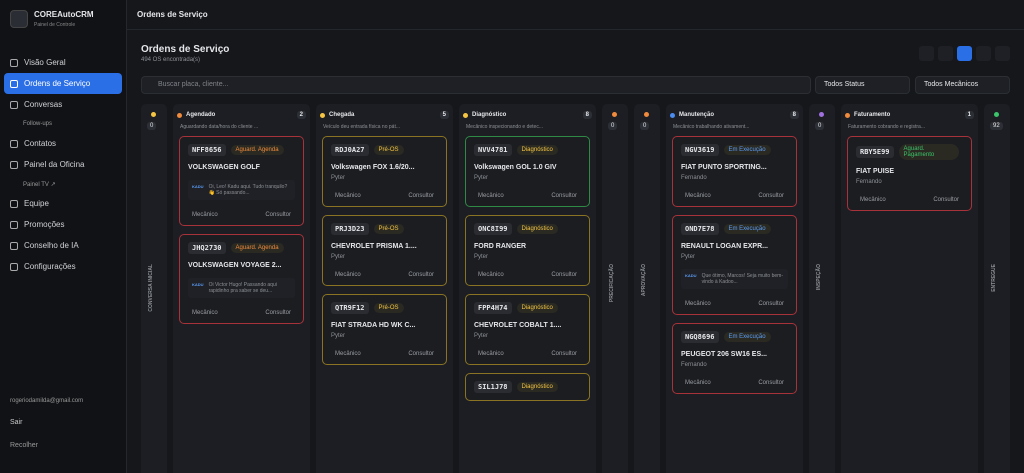 This screenshot has height=473, width=1024. What do you see at coordinates (909, 115) in the screenshot?
I see `column-header: Faturamento 1` at bounding box center [909, 115].